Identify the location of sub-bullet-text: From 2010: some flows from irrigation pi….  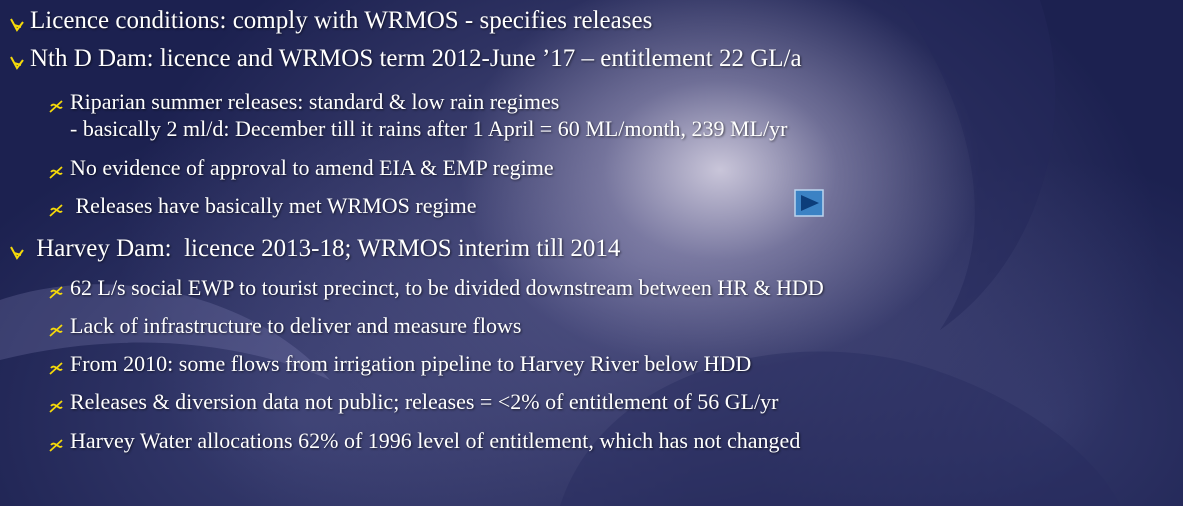
(411, 363).